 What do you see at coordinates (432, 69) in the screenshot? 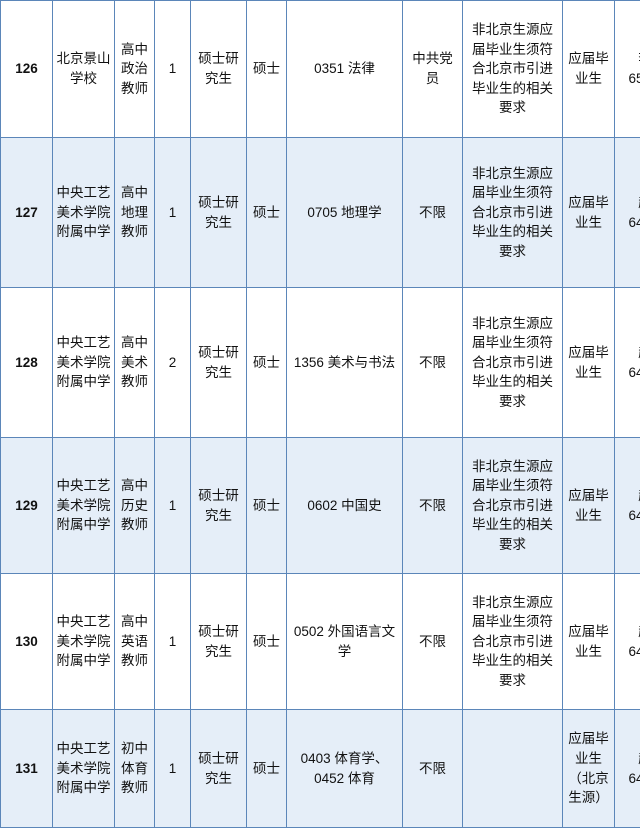
I see `political-status: 中共党员` at bounding box center [432, 69].